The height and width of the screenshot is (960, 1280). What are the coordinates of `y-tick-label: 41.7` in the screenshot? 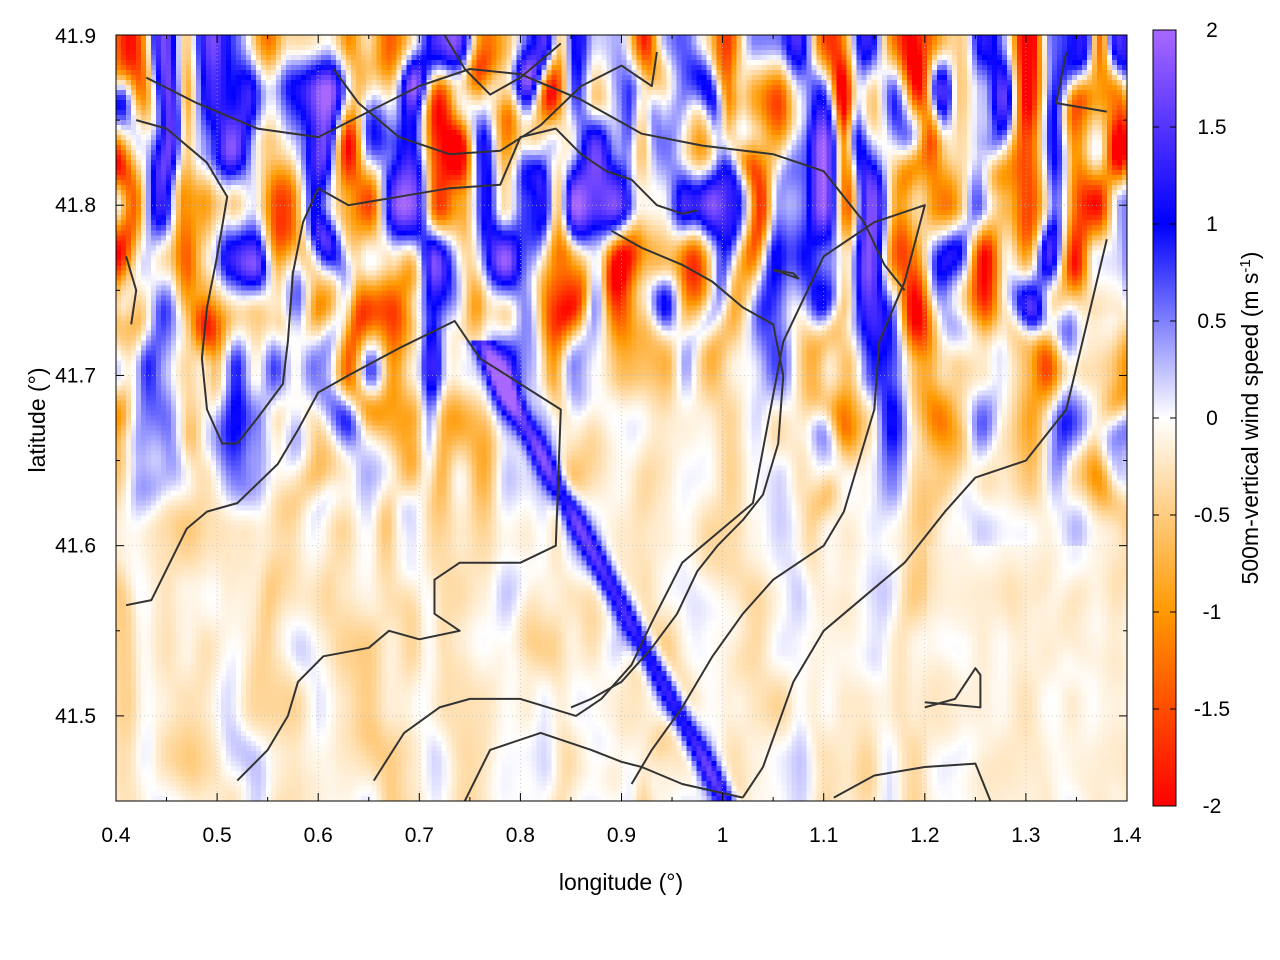 It's located at (75, 375).